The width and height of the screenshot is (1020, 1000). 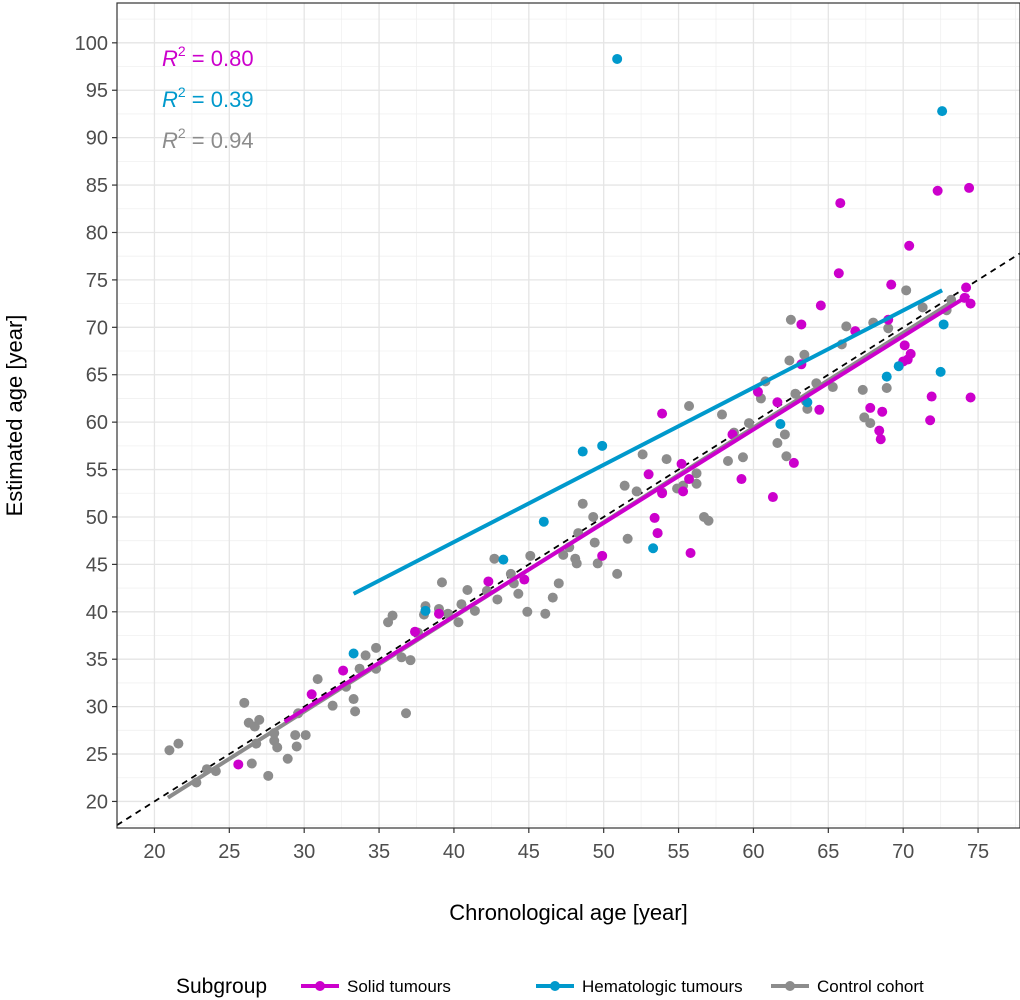 I want to click on x-tick-label: 60, so click(x=753, y=852).